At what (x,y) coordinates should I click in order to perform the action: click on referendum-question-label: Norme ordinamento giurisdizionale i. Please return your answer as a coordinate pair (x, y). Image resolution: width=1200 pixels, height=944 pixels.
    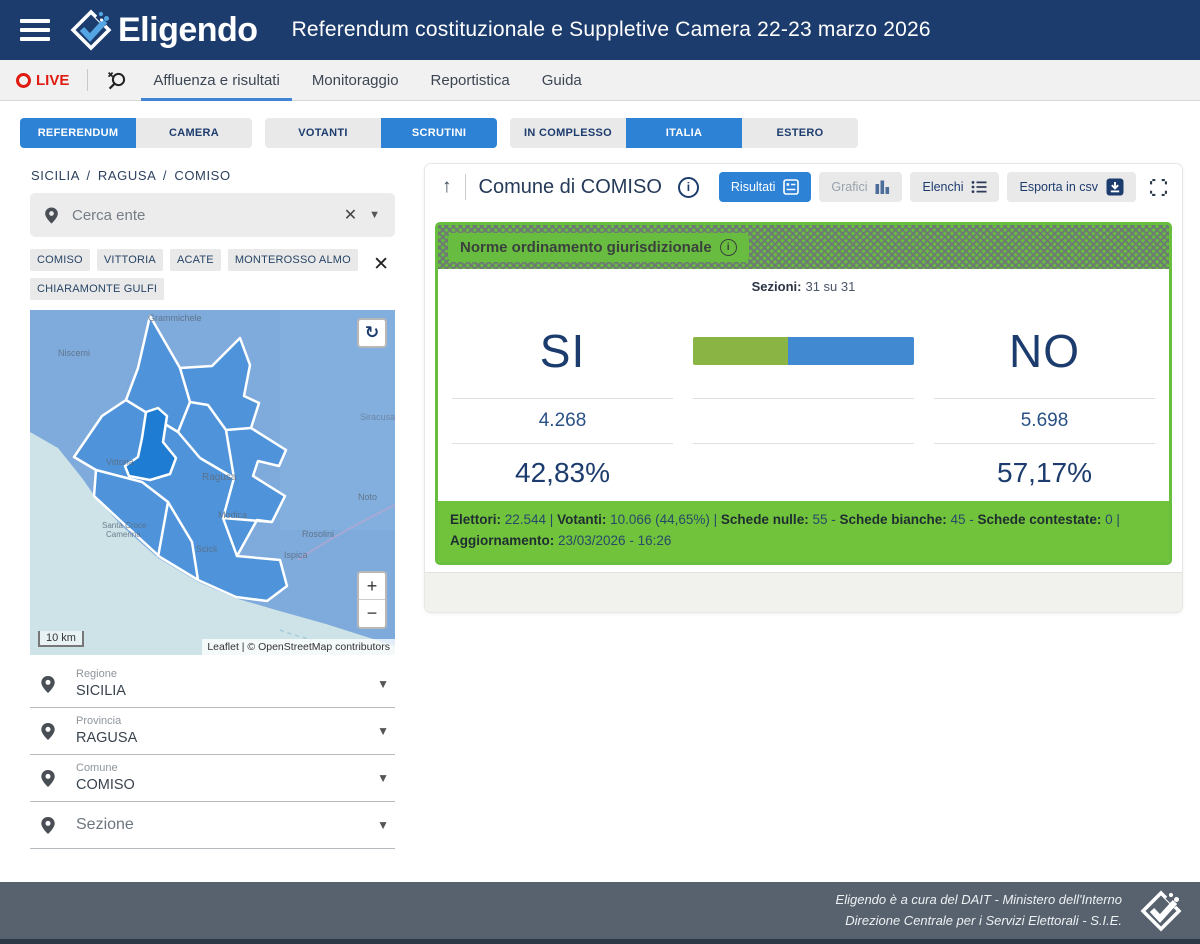
    Looking at the image, I should click on (598, 247).